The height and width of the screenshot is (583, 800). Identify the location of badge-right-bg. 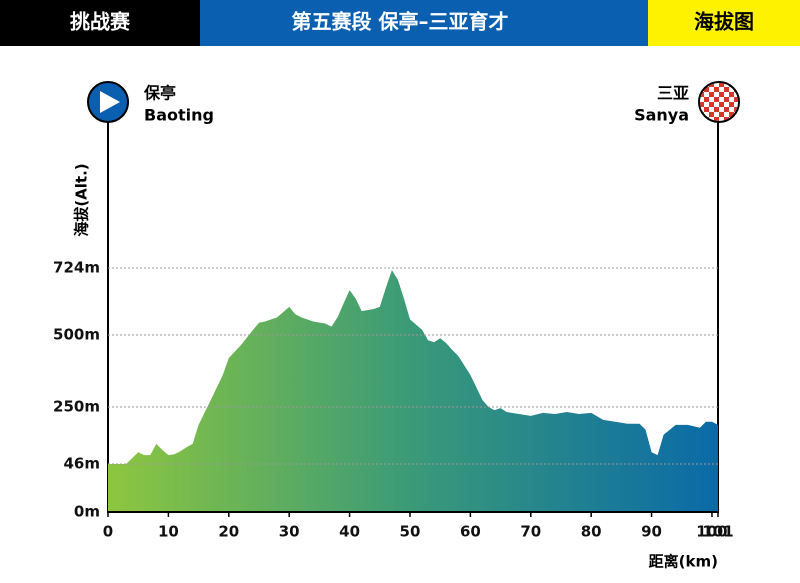
(724, 23).